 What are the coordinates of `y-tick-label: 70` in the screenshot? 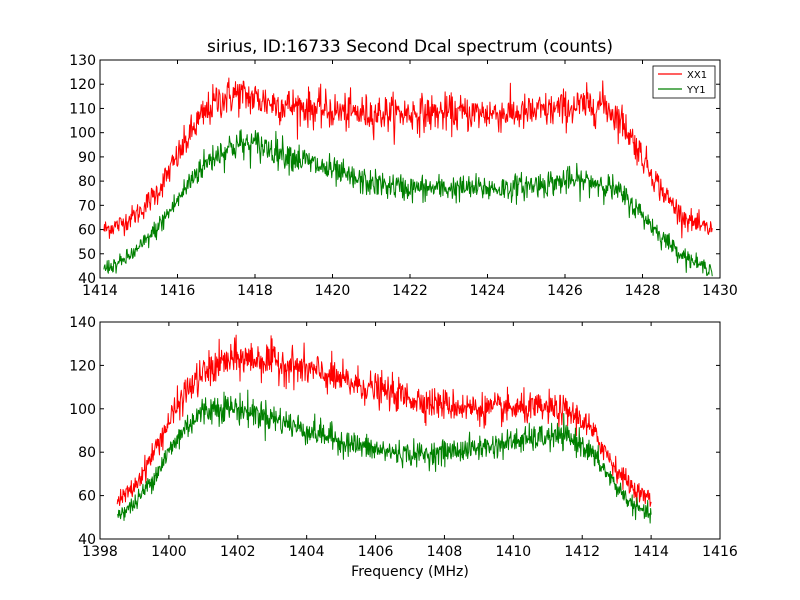 It's located at (87, 206).